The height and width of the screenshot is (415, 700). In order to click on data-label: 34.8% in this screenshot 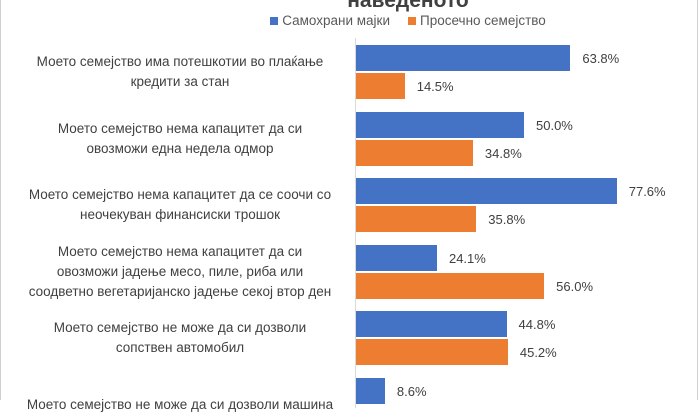, I will do `click(503, 153)`.